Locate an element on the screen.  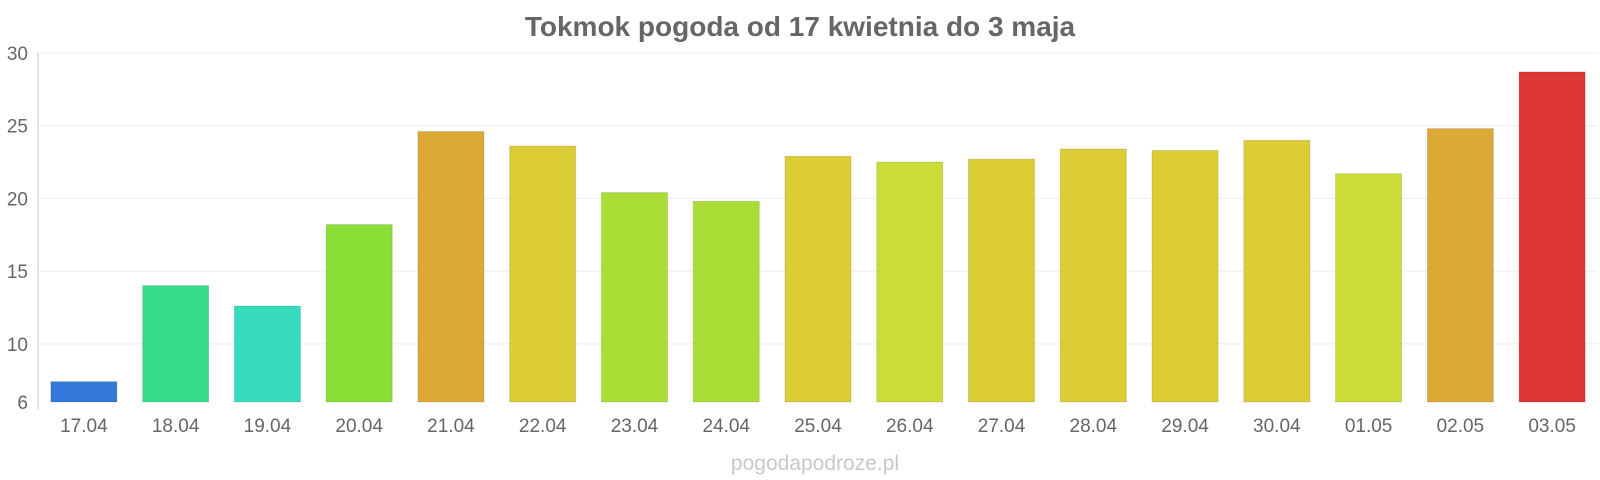
x-tick-label: 30.04 is located at coordinates (1277, 426).